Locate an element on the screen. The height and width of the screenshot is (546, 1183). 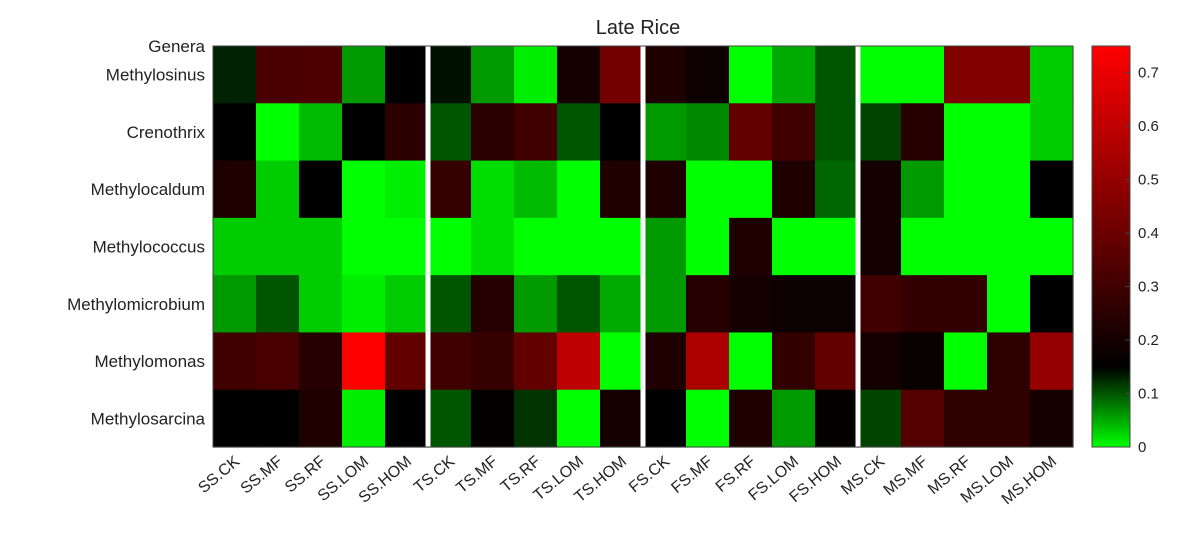
row-label: Methylococcus is located at coordinates (149, 247).